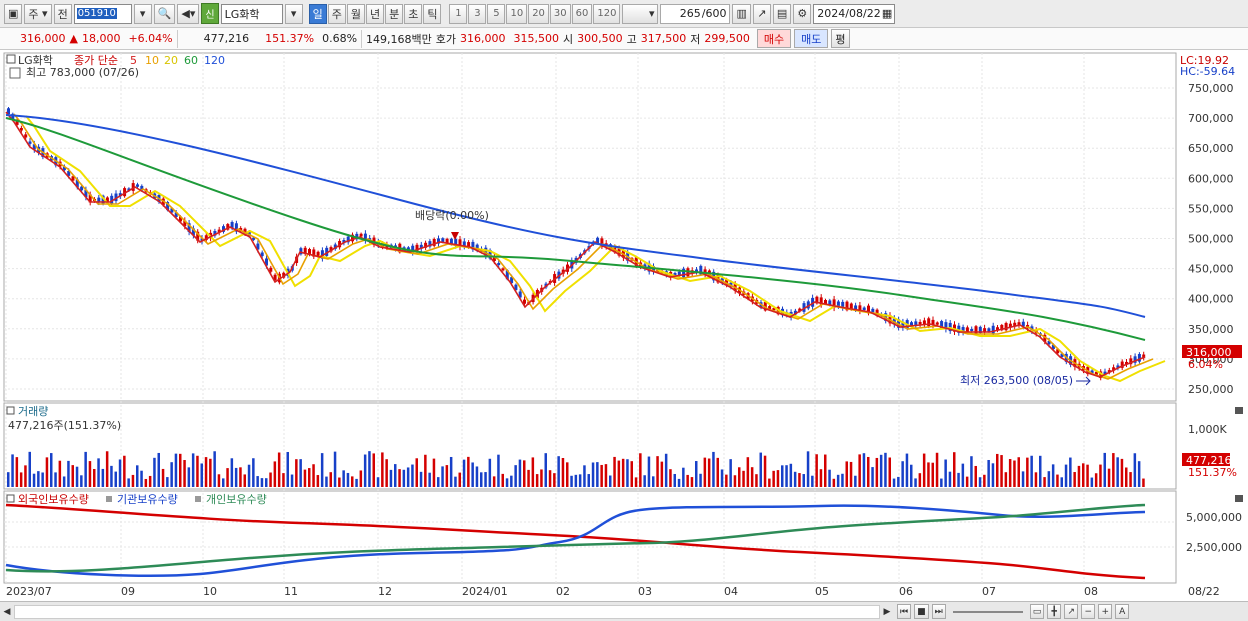 This screenshot has width=1248, height=621. Describe the element at coordinates (1122, 611) in the screenshot. I see `font-icon: A` at that location.